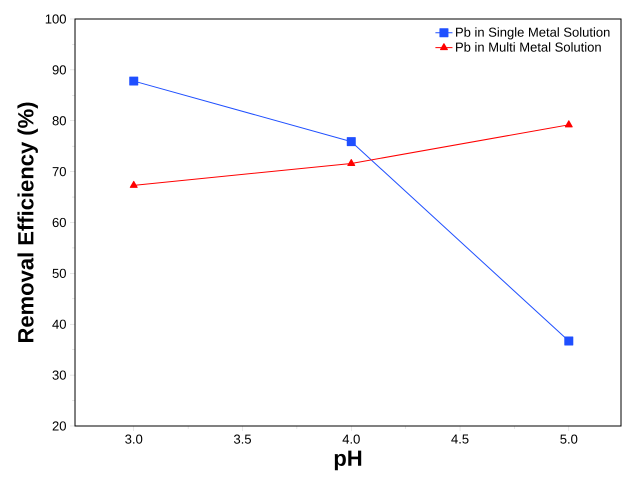 This screenshot has height=489, width=623. I want to click on y-tick-label: 30, so click(59, 375).